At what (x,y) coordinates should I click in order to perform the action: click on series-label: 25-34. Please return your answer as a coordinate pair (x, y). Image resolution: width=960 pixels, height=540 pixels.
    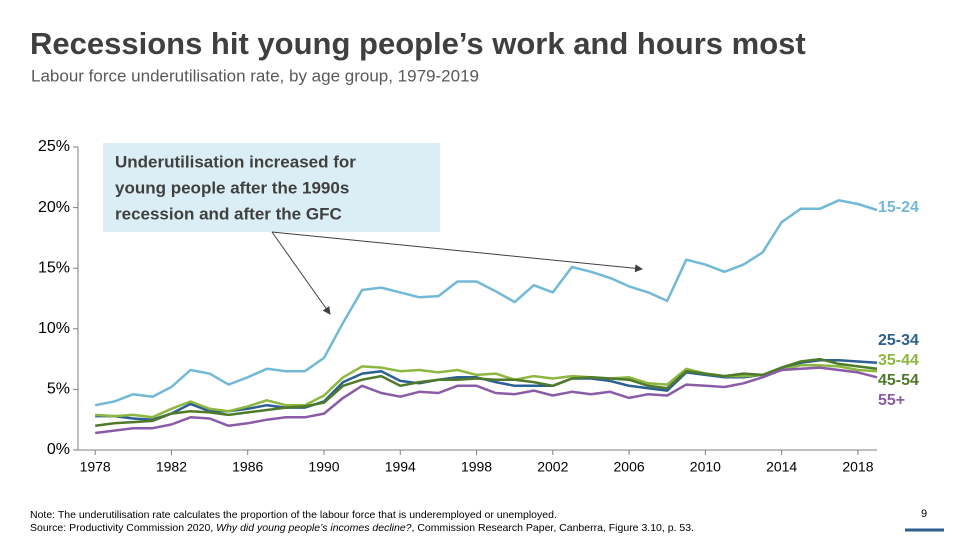
    Looking at the image, I should click on (898, 340).